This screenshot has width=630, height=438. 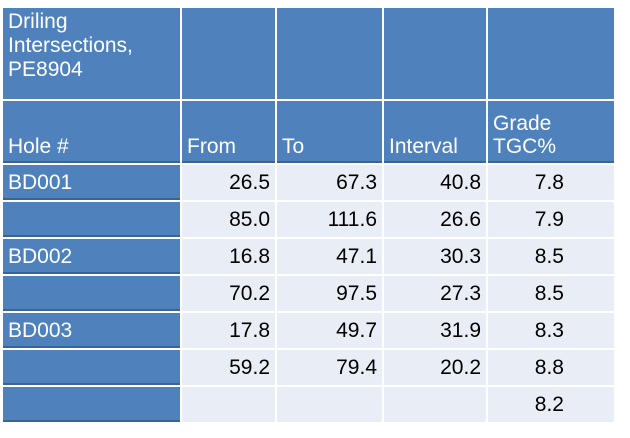 What do you see at coordinates (228, 219) in the screenshot?
I see `cell-from: 85.0` at bounding box center [228, 219].